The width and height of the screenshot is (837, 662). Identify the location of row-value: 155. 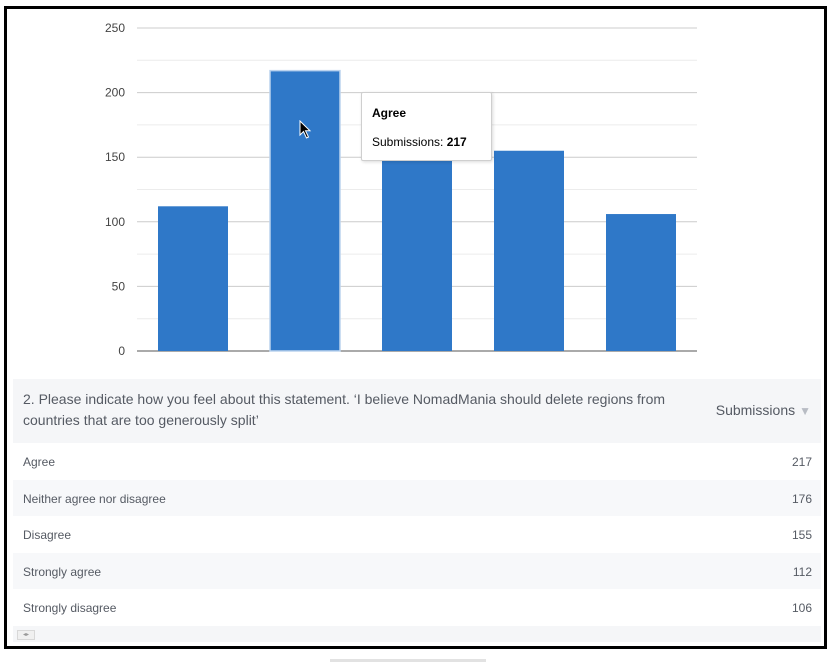
(801, 535).